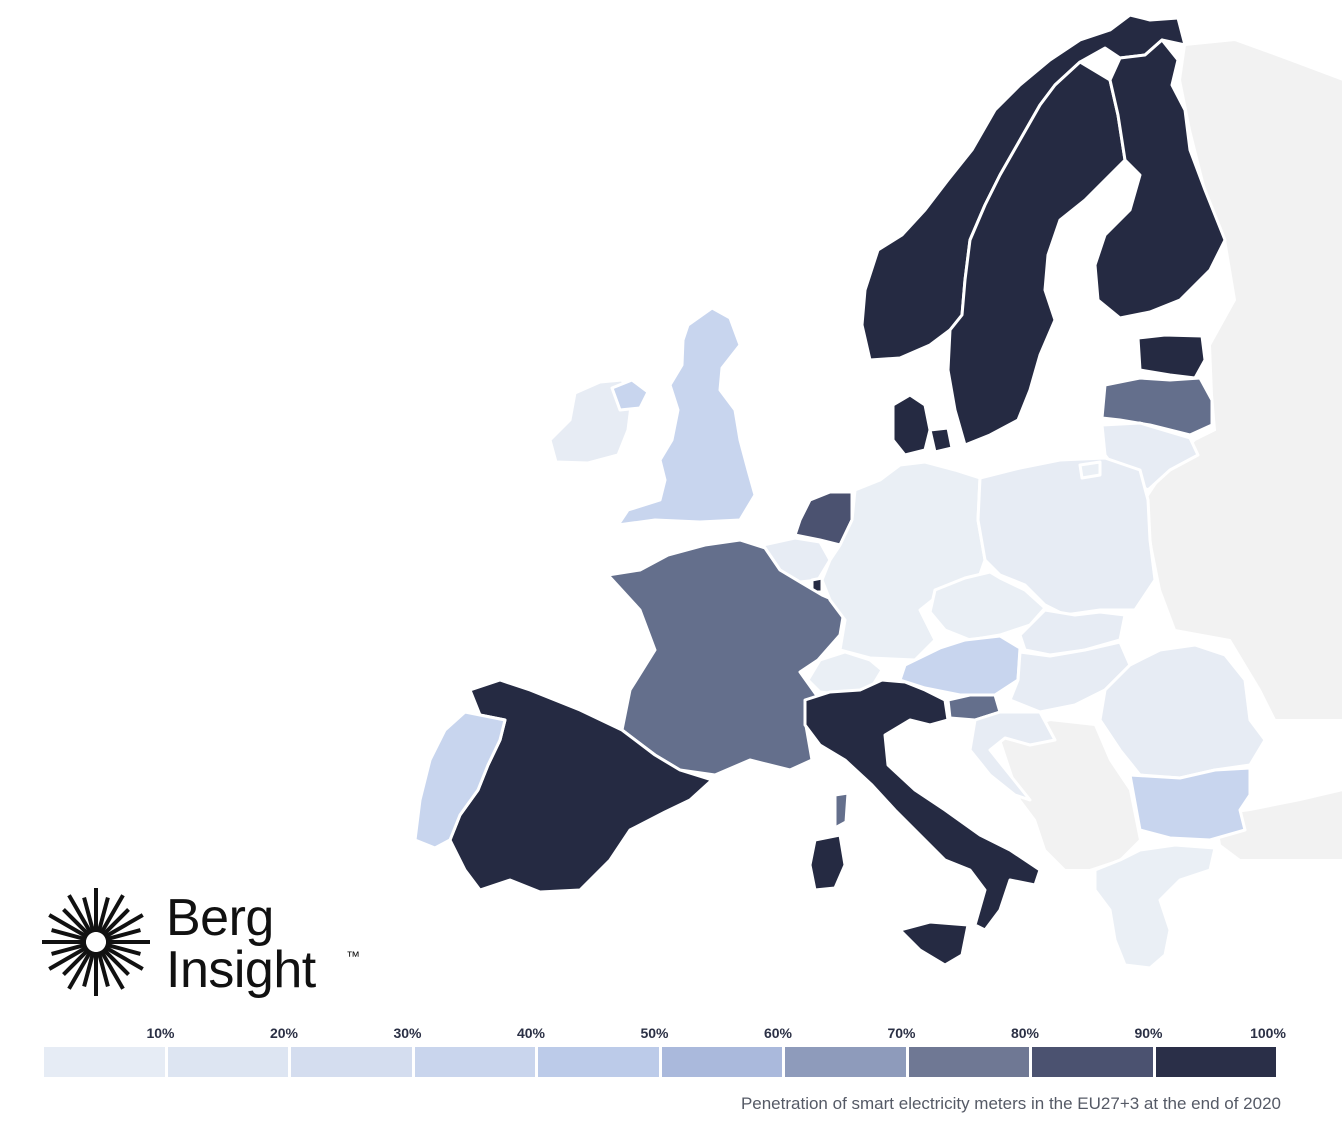  I want to click on country-norway, so click(1023, 187).